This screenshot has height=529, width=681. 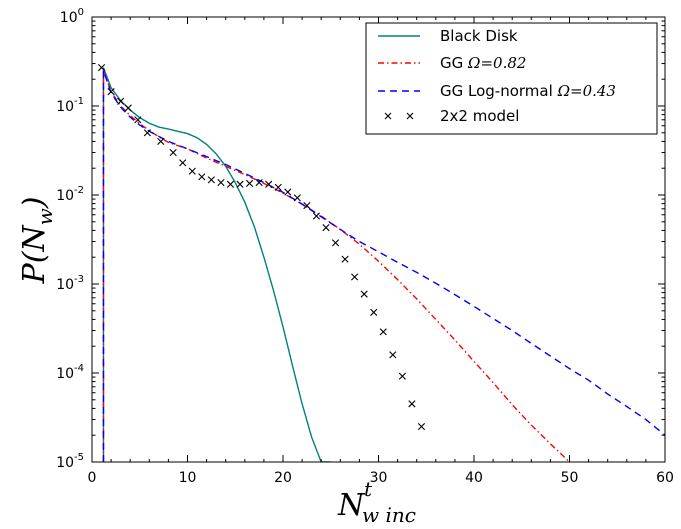 What do you see at coordinates (496, 63) in the screenshot?
I see `legend-label-gg-math: Ω=0.82` at bounding box center [496, 63].